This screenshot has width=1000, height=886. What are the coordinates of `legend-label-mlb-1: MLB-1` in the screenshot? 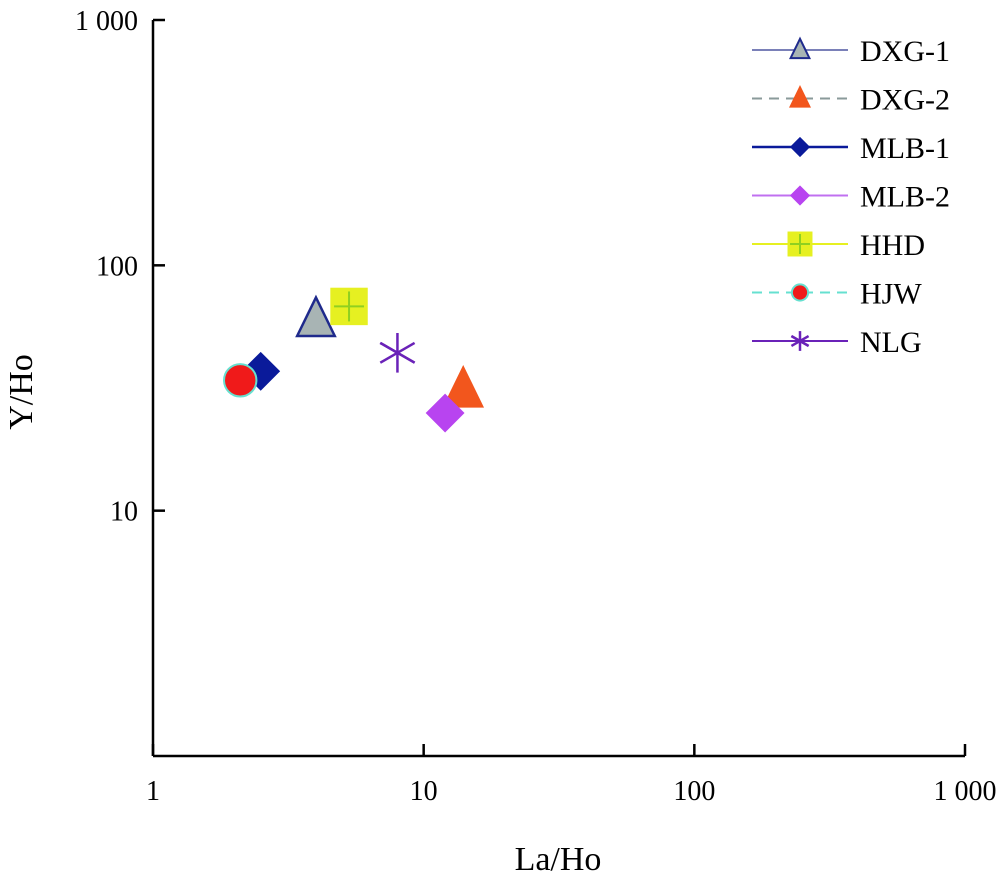 It's located at (905, 148).